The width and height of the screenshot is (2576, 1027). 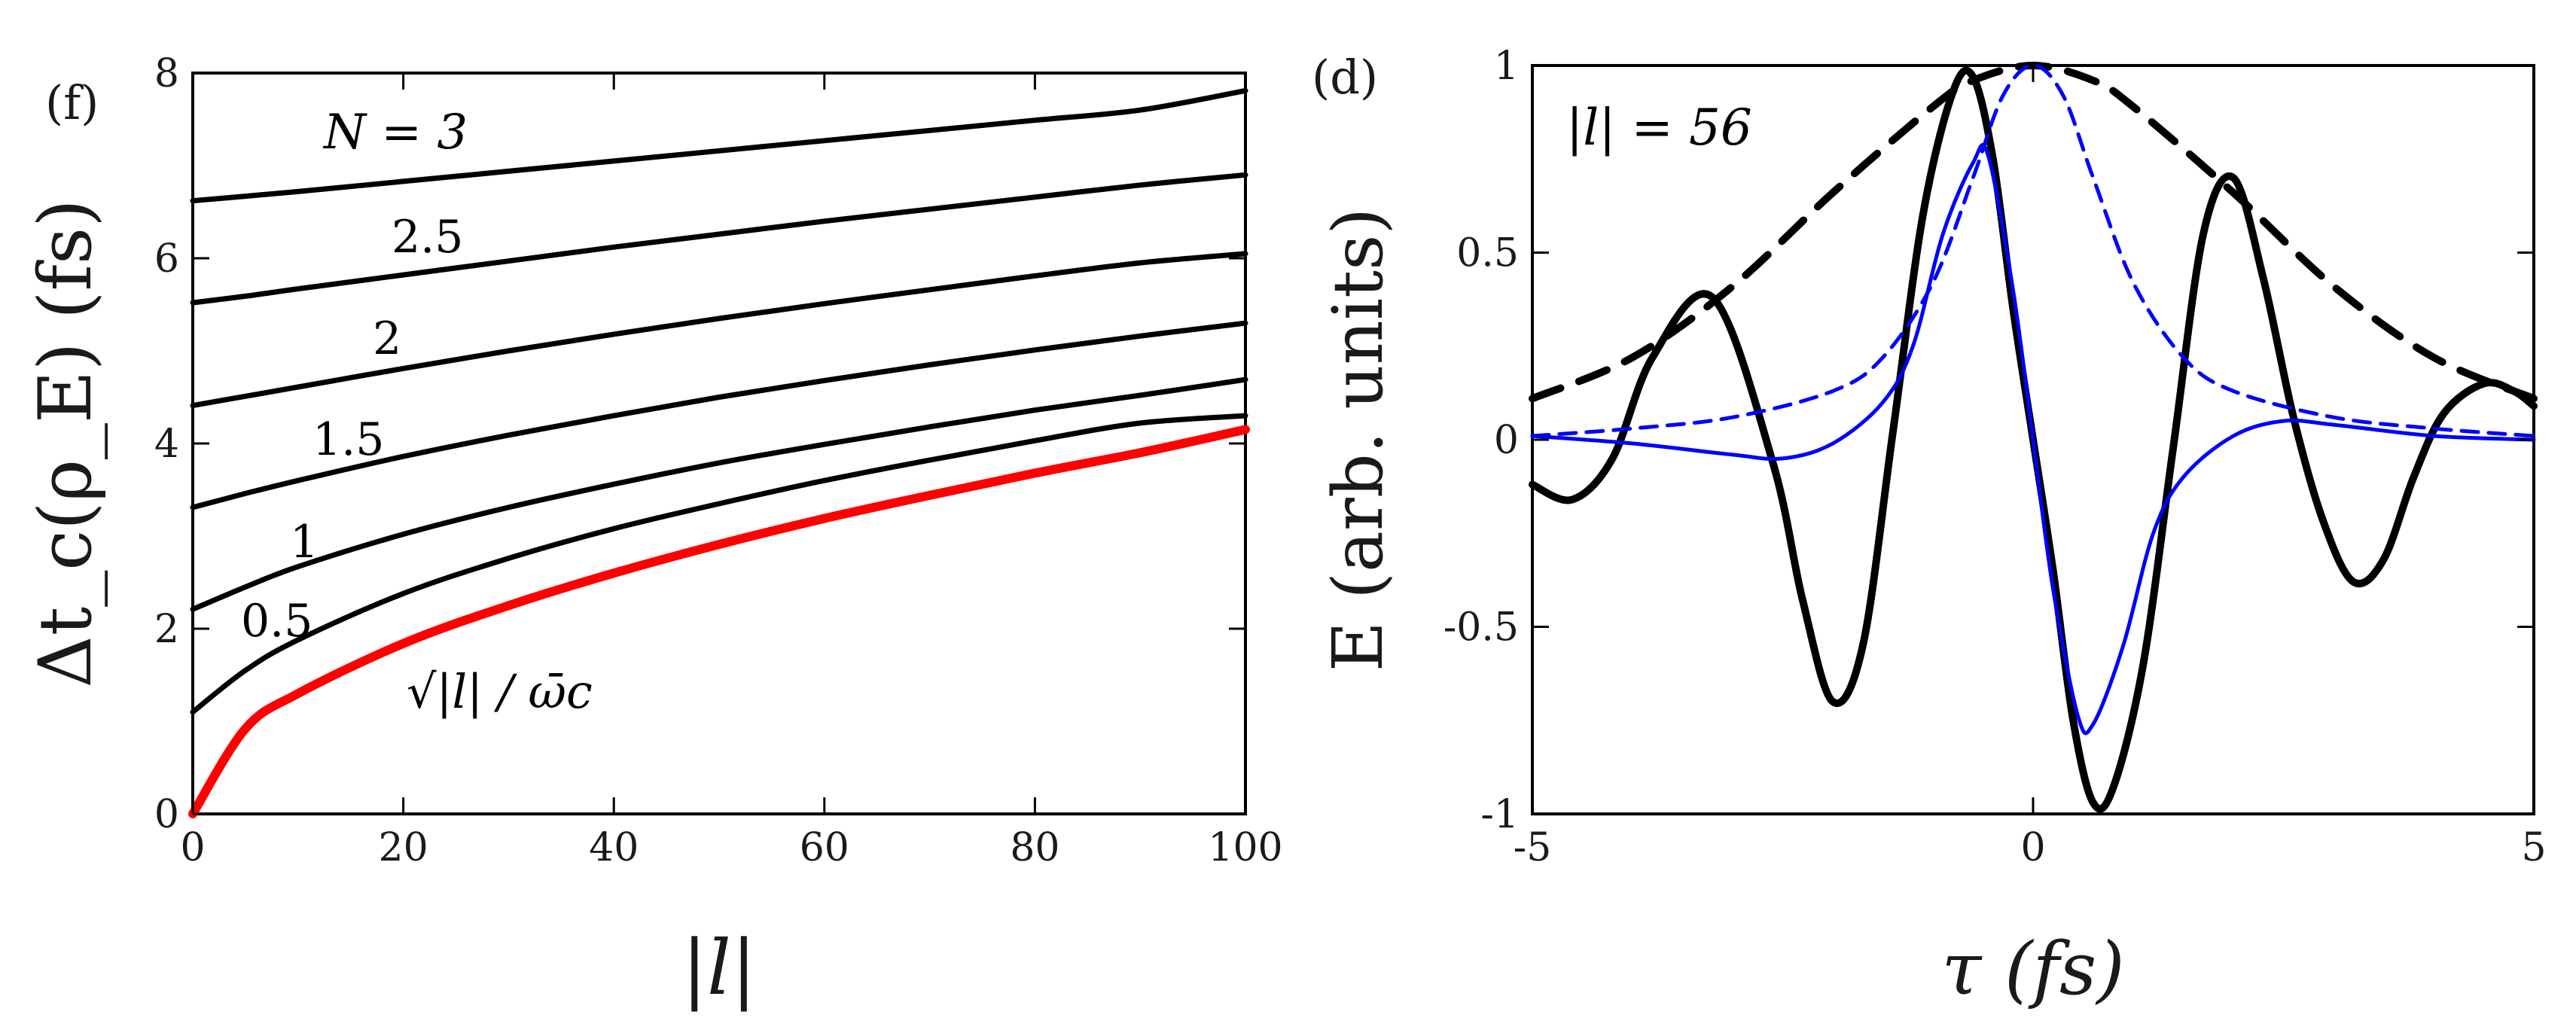 I want to click on right-y-tick-label: 0, so click(x=1506, y=440).